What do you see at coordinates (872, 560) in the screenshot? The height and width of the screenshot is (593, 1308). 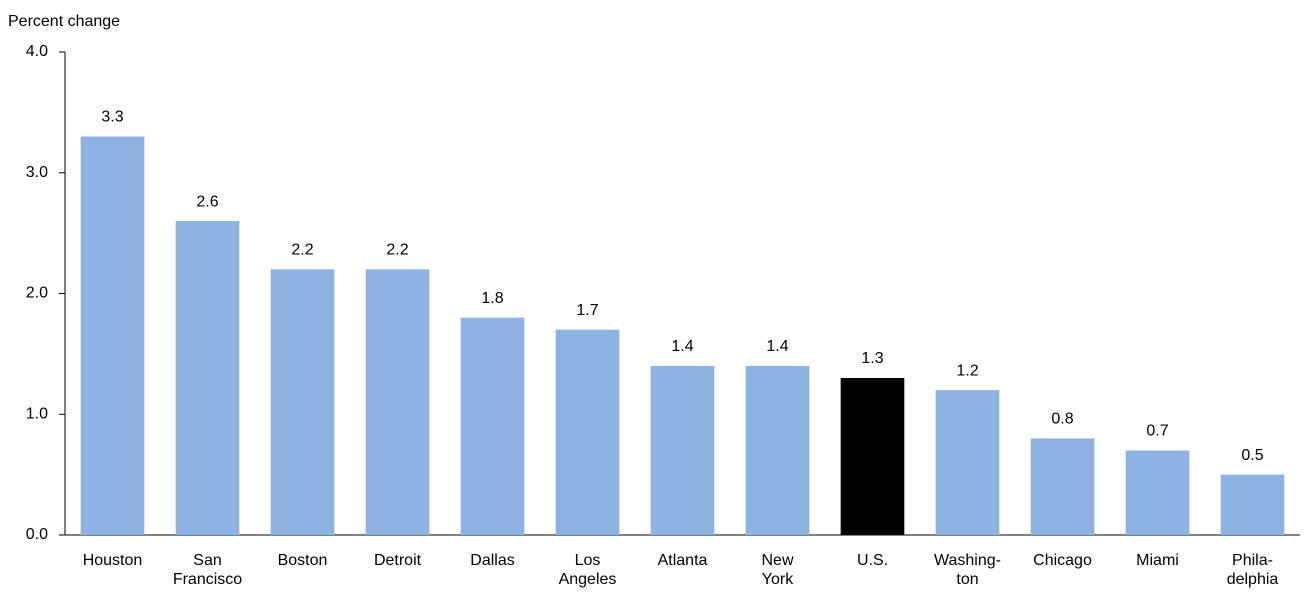 I see `x-tick-label: U.S.` at bounding box center [872, 560].